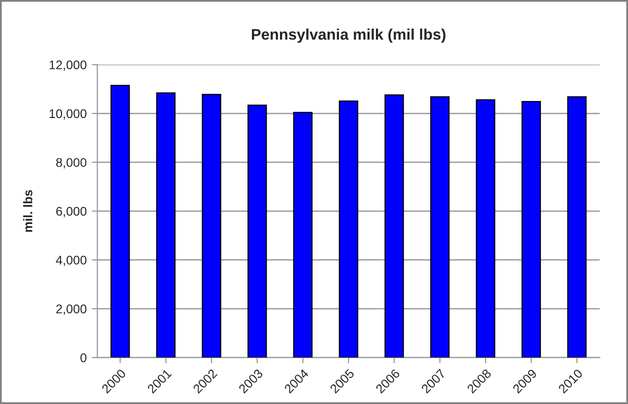 The width and height of the screenshot is (628, 404). What do you see at coordinates (83, 357) in the screenshot?
I see `y-tick-label: 0` at bounding box center [83, 357].